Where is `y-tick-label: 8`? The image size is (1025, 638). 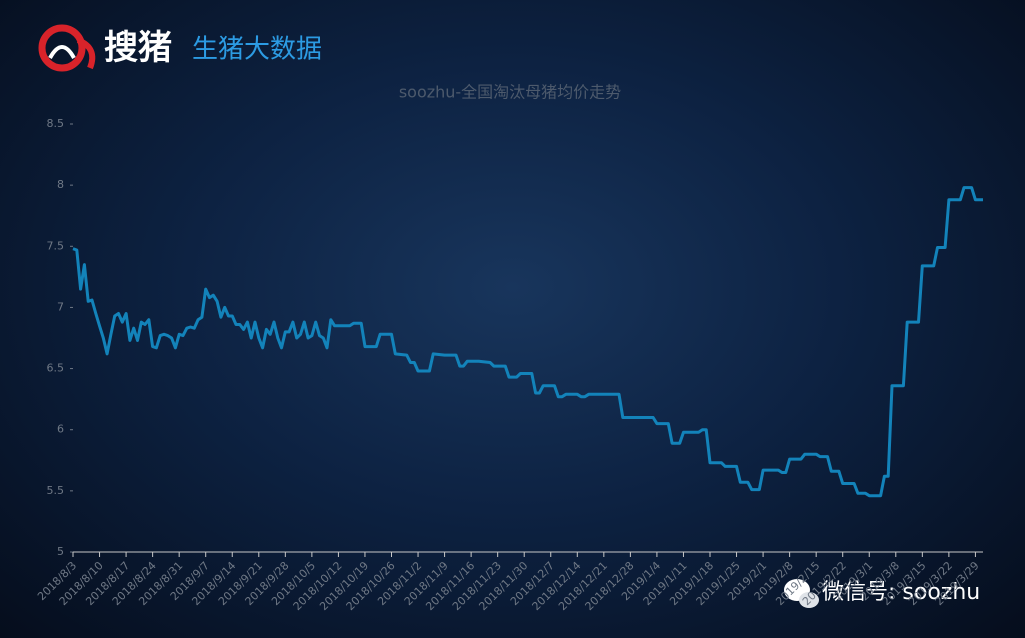
y-tick-label: 8 is located at coordinates (60, 184).